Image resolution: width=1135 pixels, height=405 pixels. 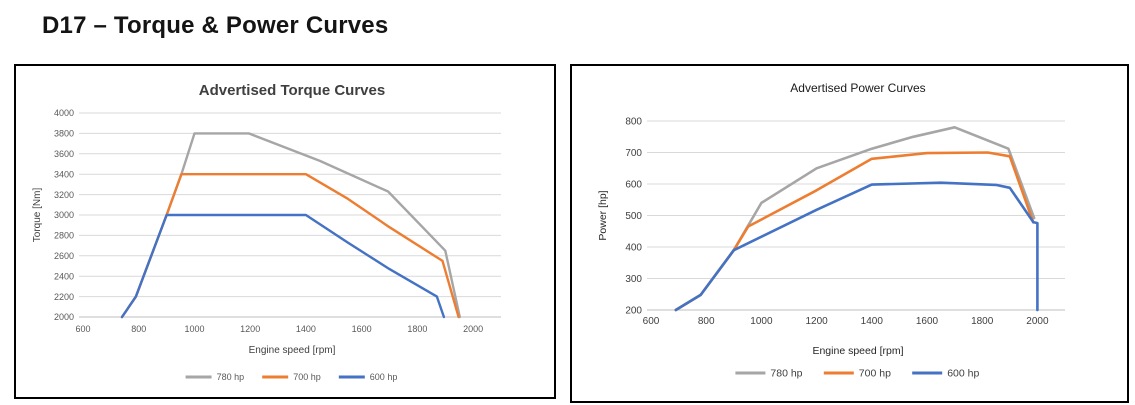 What do you see at coordinates (64, 174) in the screenshot?
I see `y-tick-label: 3400` at bounding box center [64, 174].